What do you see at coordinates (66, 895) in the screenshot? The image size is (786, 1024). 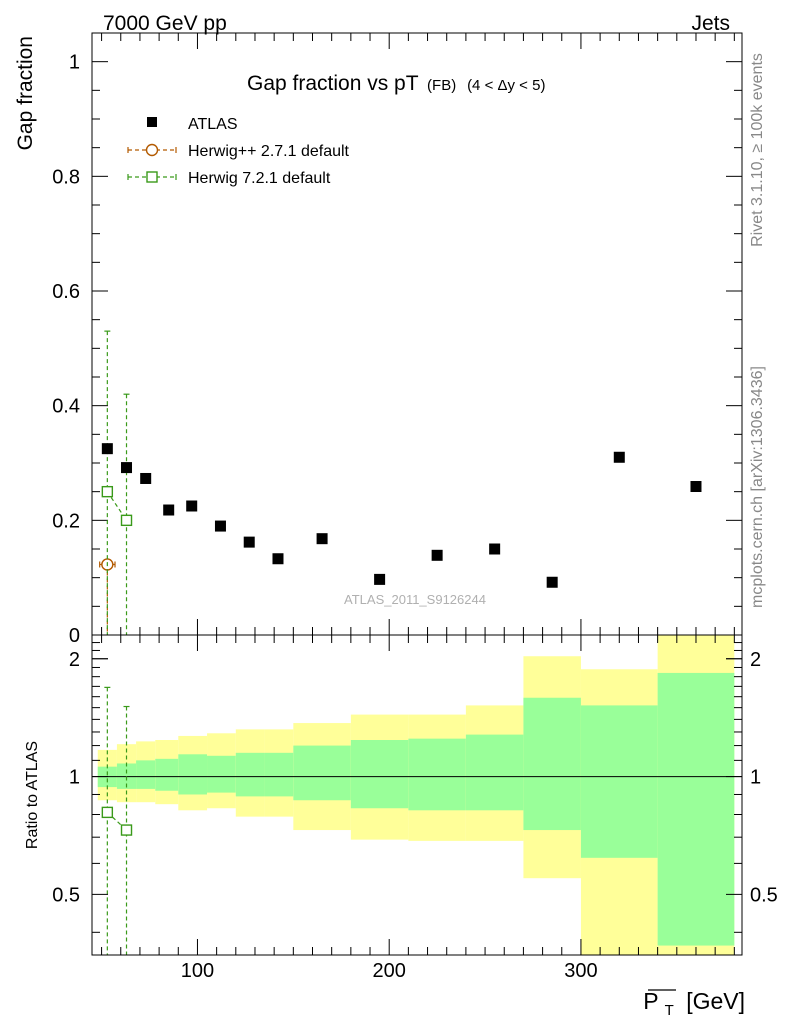 I see `ratio-y-tick-label: 0.5` at bounding box center [66, 895].